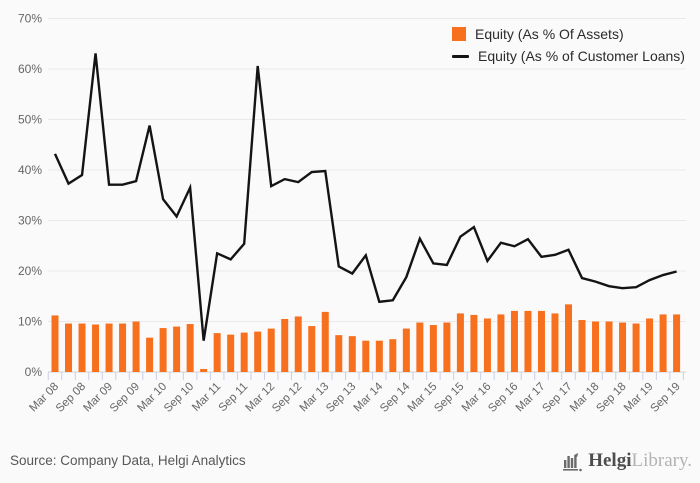  I want to click on y-axis-tick-label: 30%, so click(30, 221).